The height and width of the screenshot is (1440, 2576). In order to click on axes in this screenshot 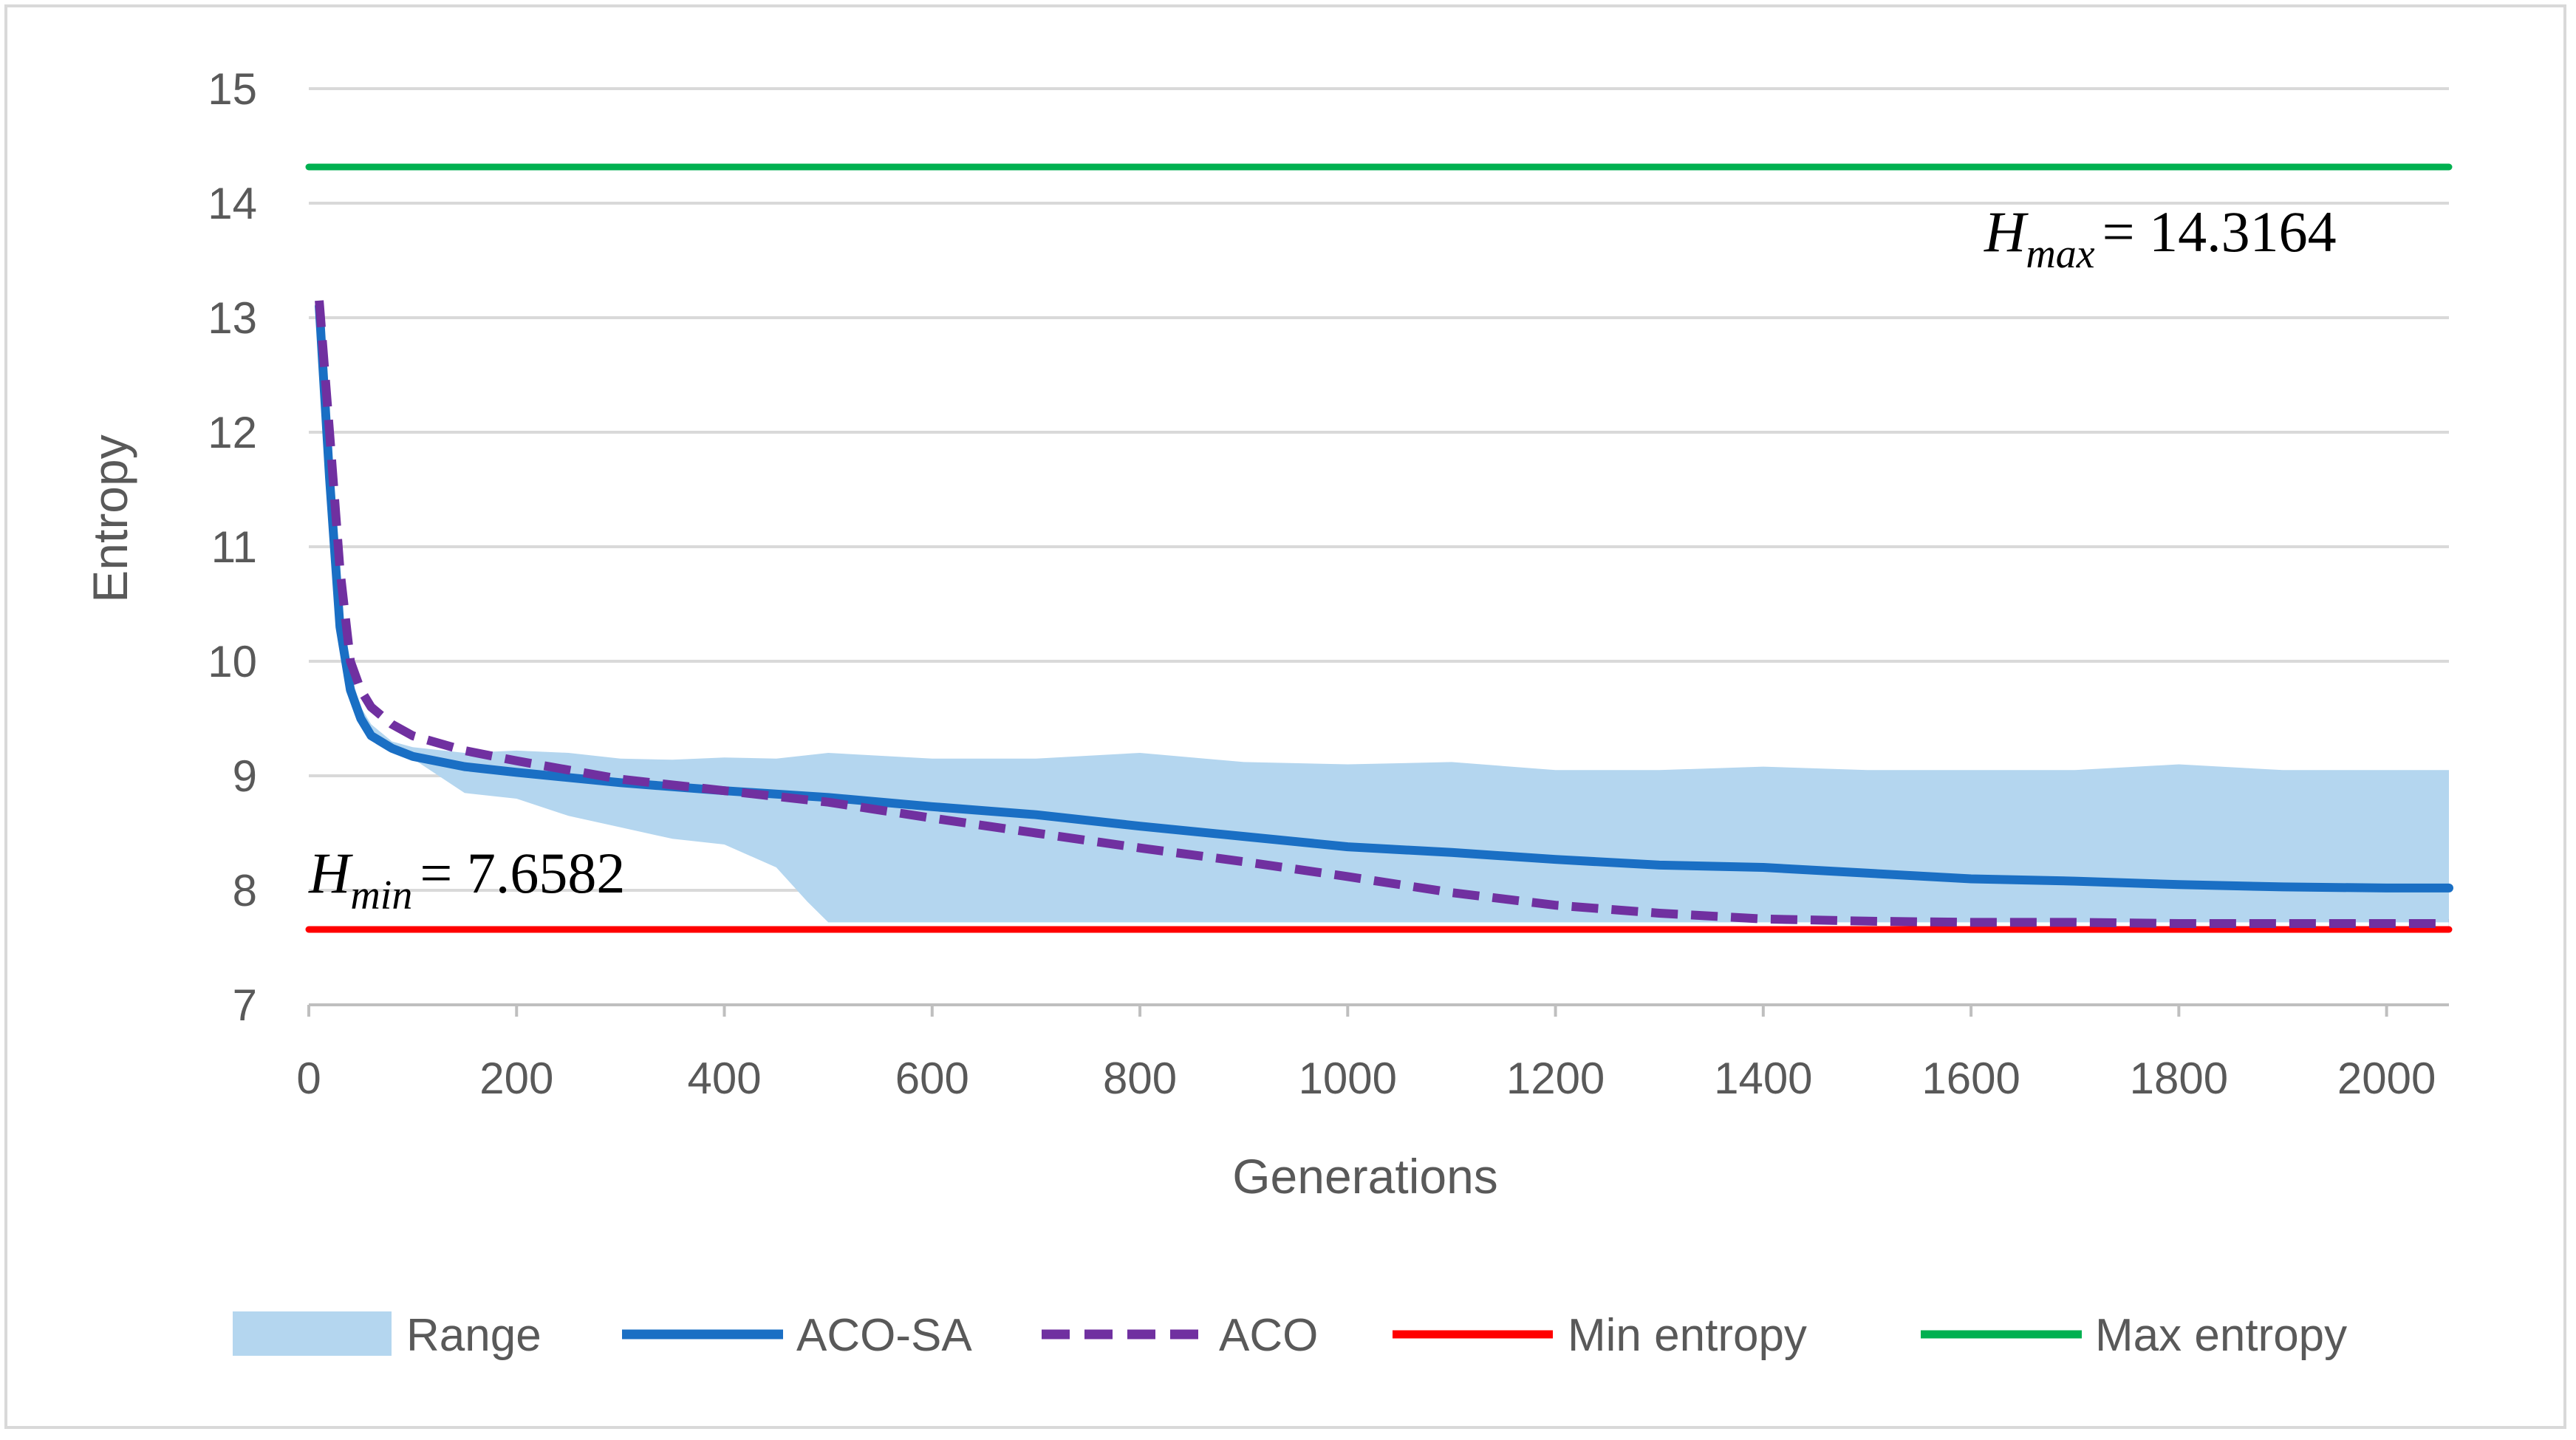, I will do `click(1378, 1010)`.